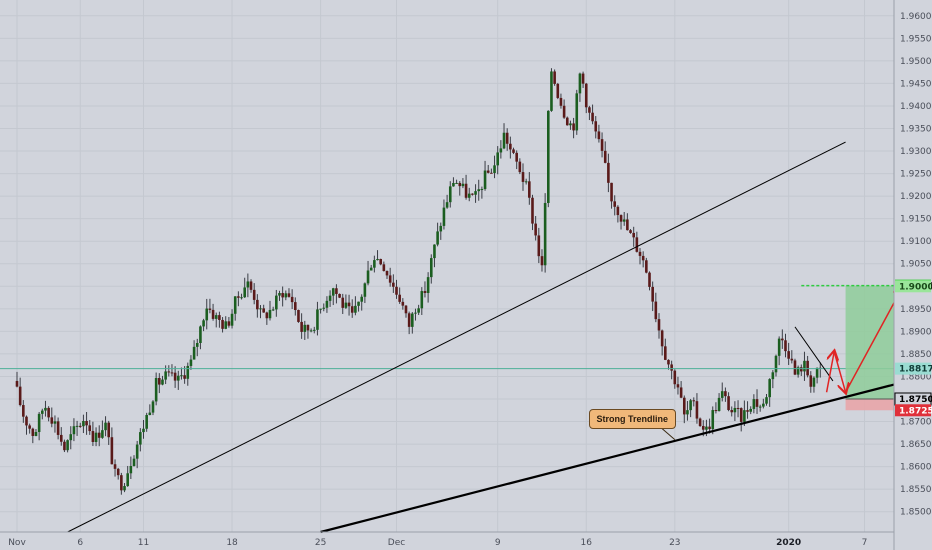 The image size is (932, 550). Describe the element at coordinates (814, 354) in the screenshot. I see `trendline-short-down` at that location.